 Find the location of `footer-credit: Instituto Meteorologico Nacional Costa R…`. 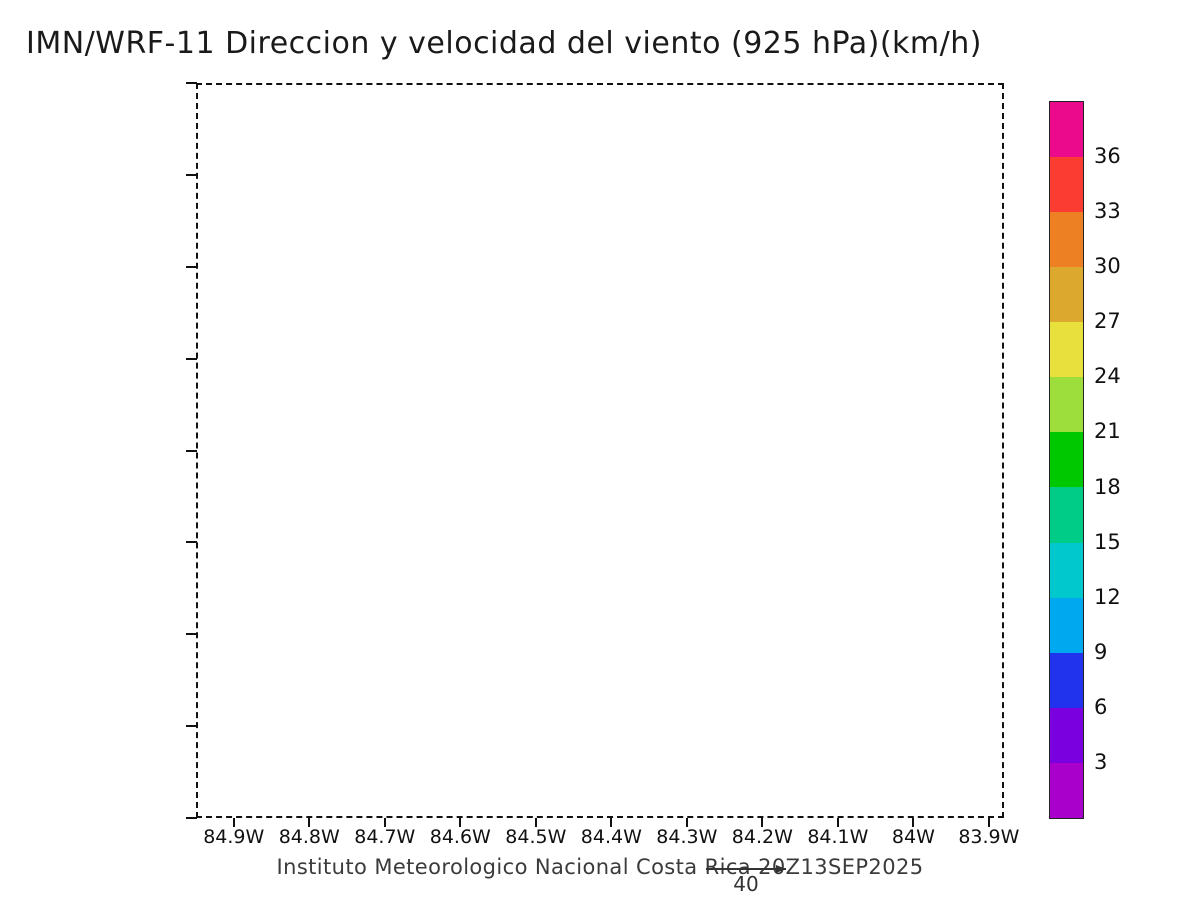

footer-credit: Instituto Meteorologico Nacional Costa R… is located at coordinates (600, 867).